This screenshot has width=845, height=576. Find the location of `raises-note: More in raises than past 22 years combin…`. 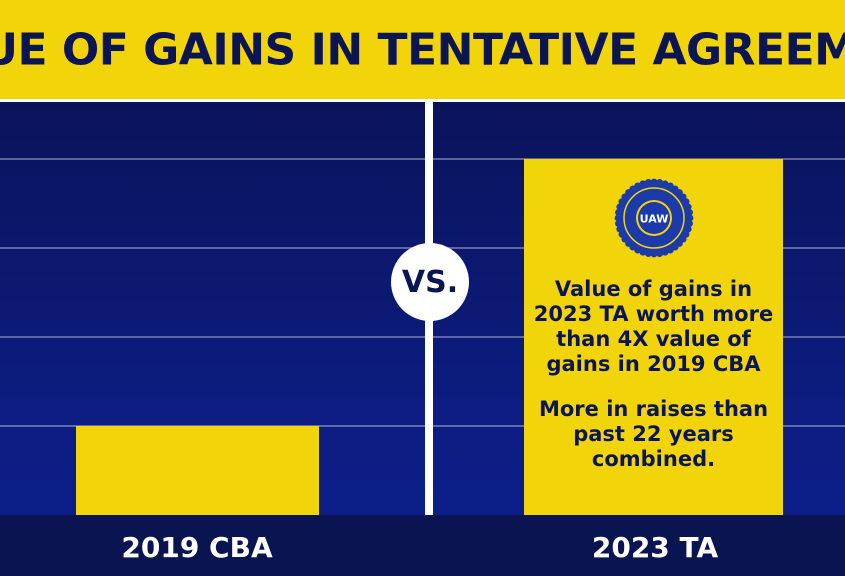

raises-note: More in raises than past 22 years combin… is located at coordinates (653, 434).